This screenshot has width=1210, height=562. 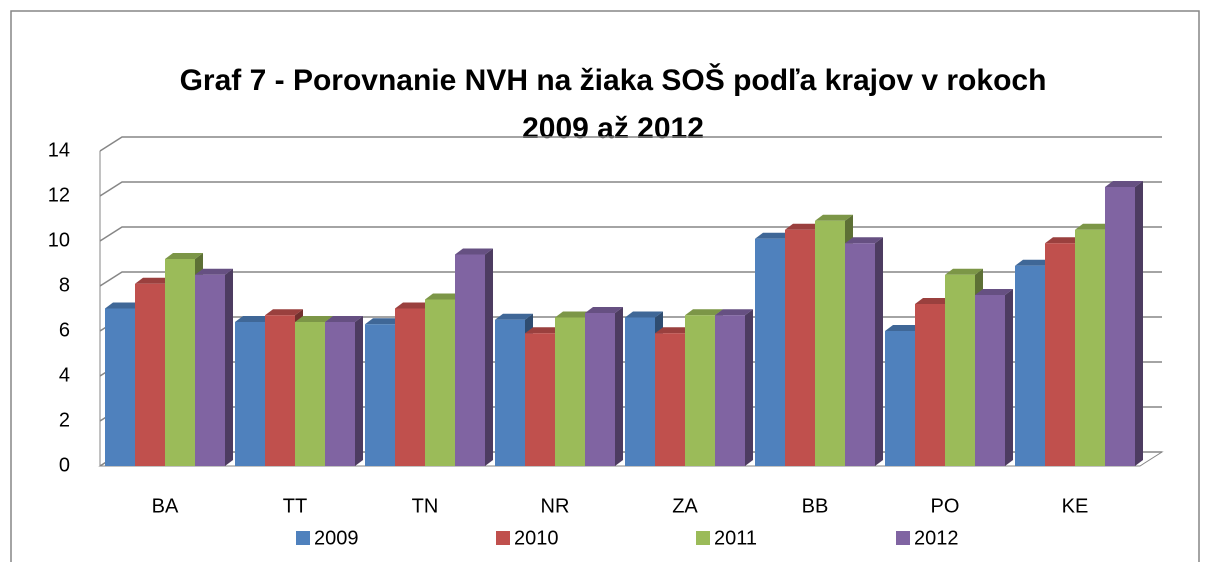 I want to click on legend-label: 2012, so click(x=936, y=538).